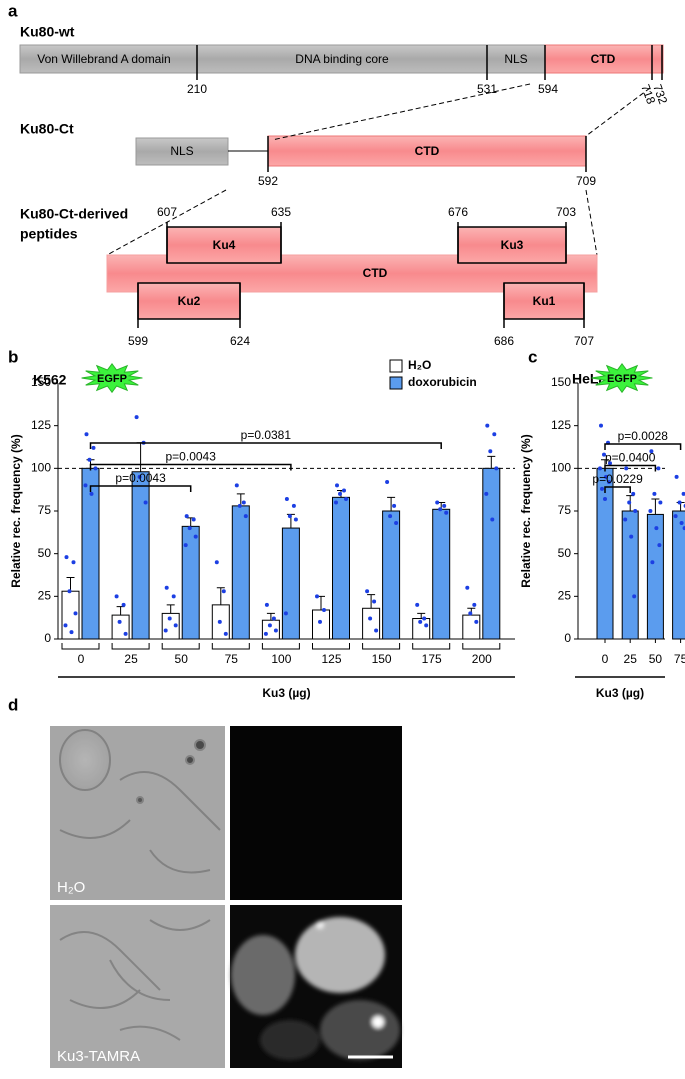 The width and height of the screenshot is (685, 1079). What do you see at coordinates (232, 659) in the screenshot?
I see `x-tick-label: 75` at bounding box center [232, 659].